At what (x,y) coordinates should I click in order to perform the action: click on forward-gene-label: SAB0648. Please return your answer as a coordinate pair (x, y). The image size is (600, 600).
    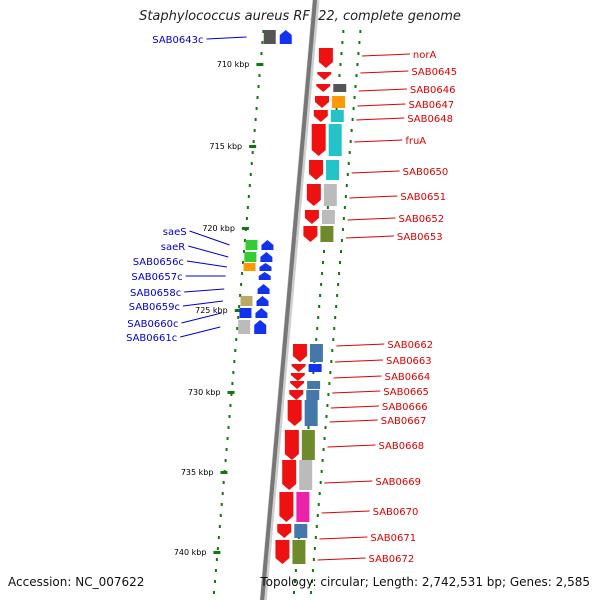
    Looking at the image, I should click on (430, 119).